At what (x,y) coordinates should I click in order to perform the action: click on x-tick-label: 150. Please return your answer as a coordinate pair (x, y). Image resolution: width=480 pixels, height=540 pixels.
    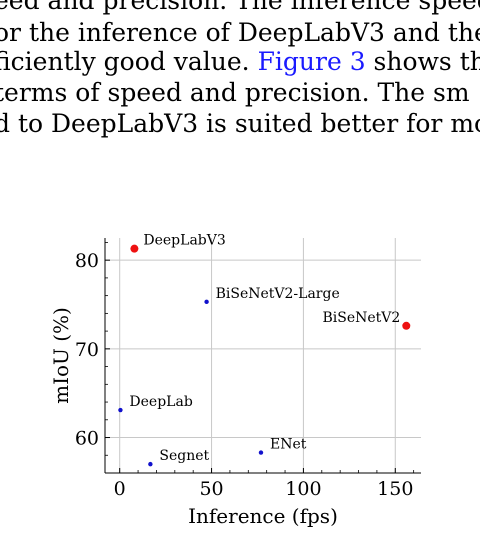
    Looking at the image, I should click on (395, 489).